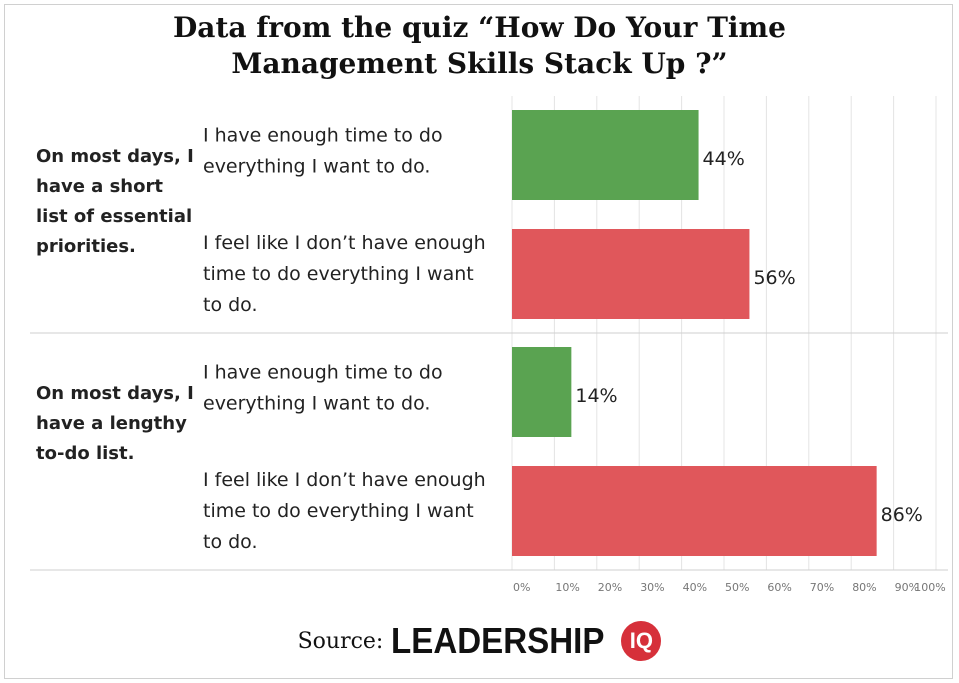 This screenshot has height=683, width=959. I want to click on group-label: have a short, so click(99, 186).